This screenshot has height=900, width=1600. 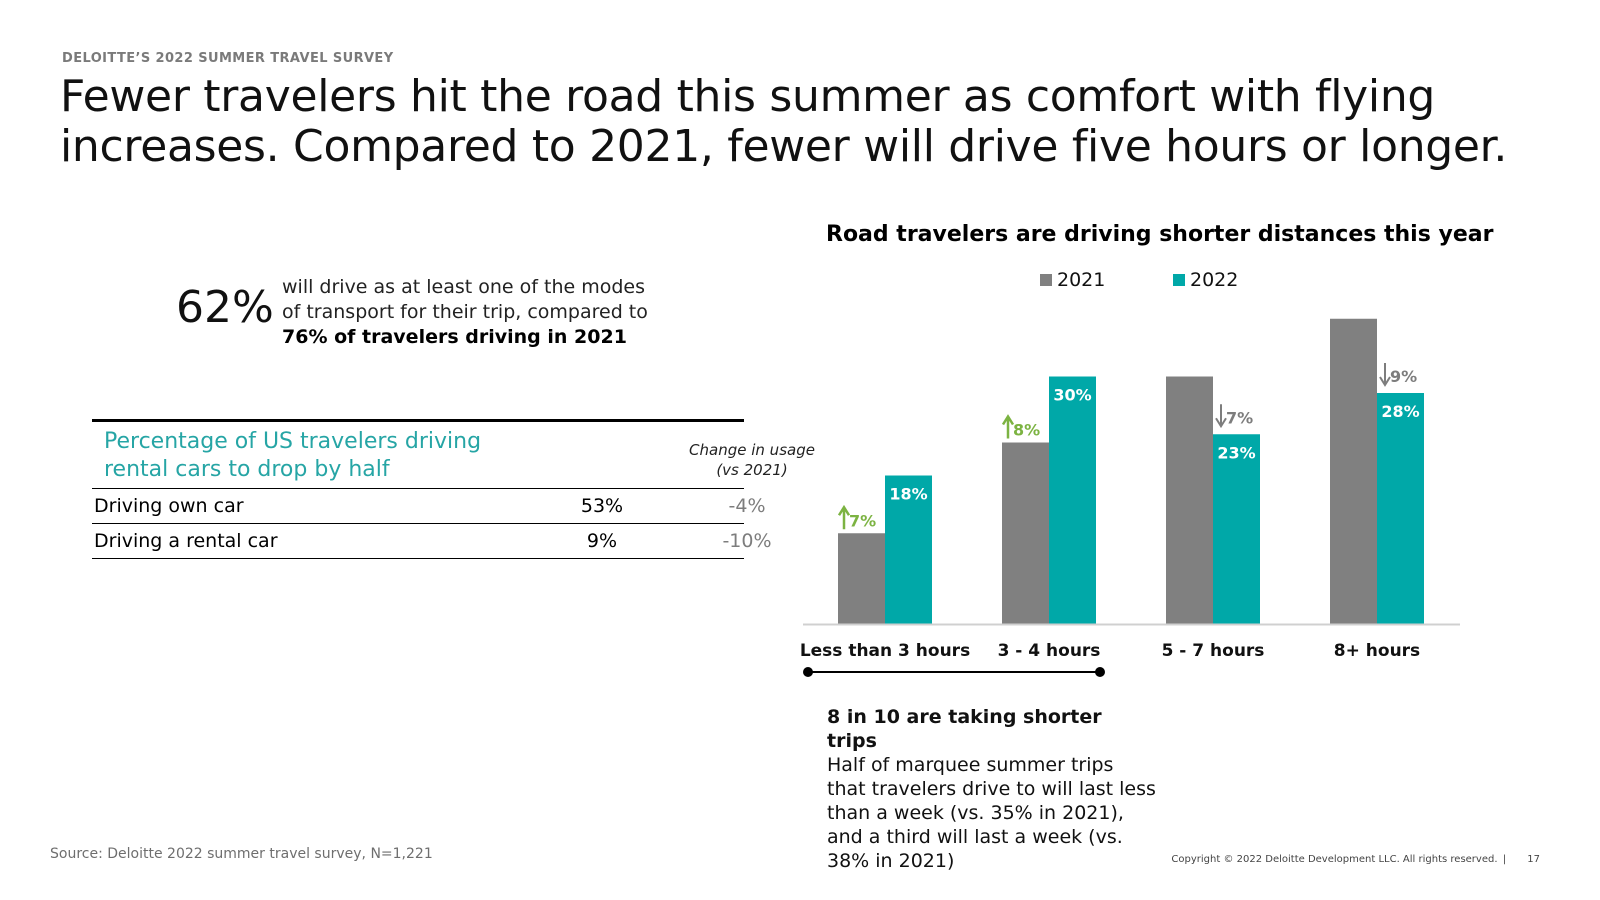 I want to click on change-label: 8%, so click(x=1026, y=430).